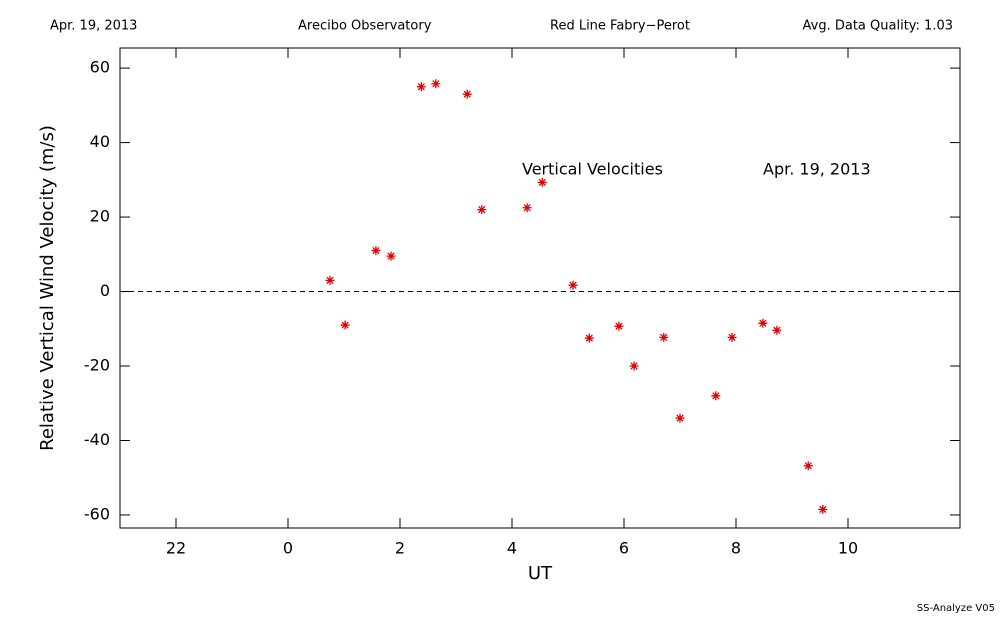  I want to click on x-tick-label: 6, so click(624, 548).